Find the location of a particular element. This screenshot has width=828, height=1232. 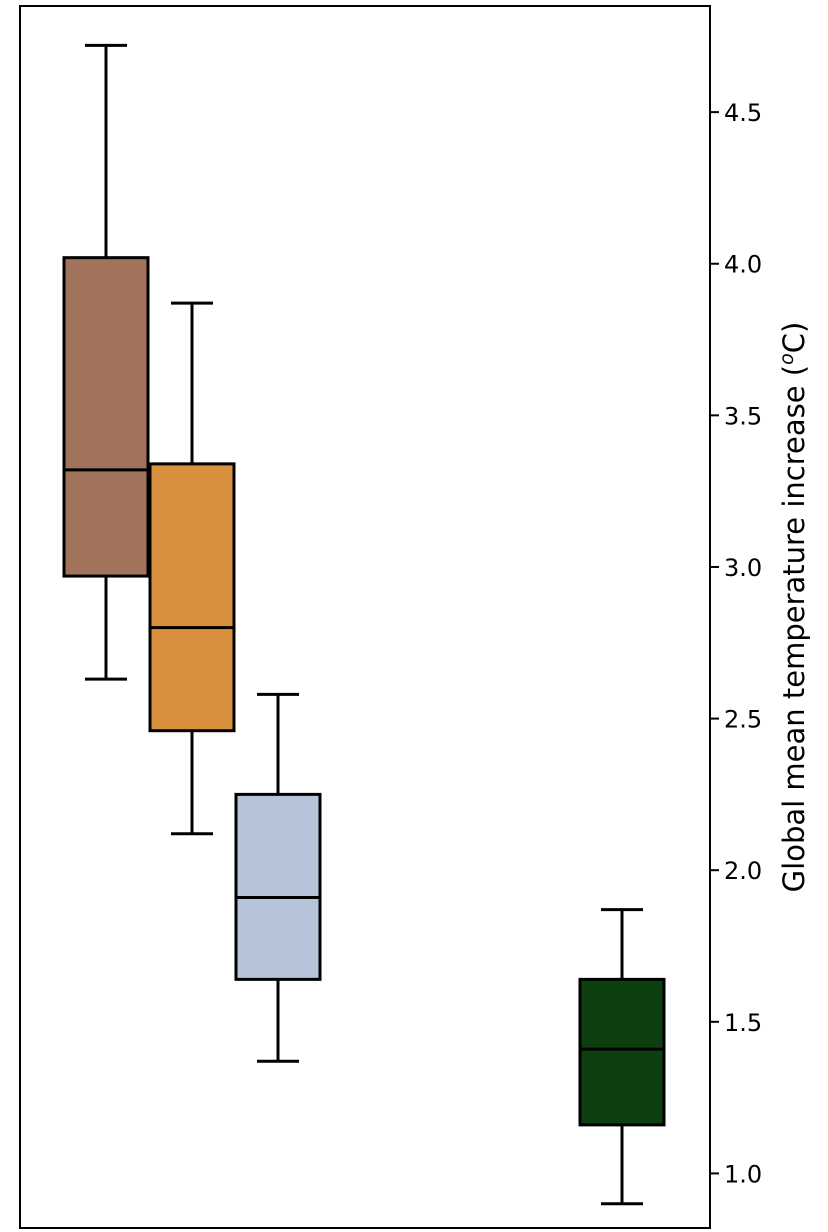

y-tick-label: 3.5 is located at coordinates (743, 416).